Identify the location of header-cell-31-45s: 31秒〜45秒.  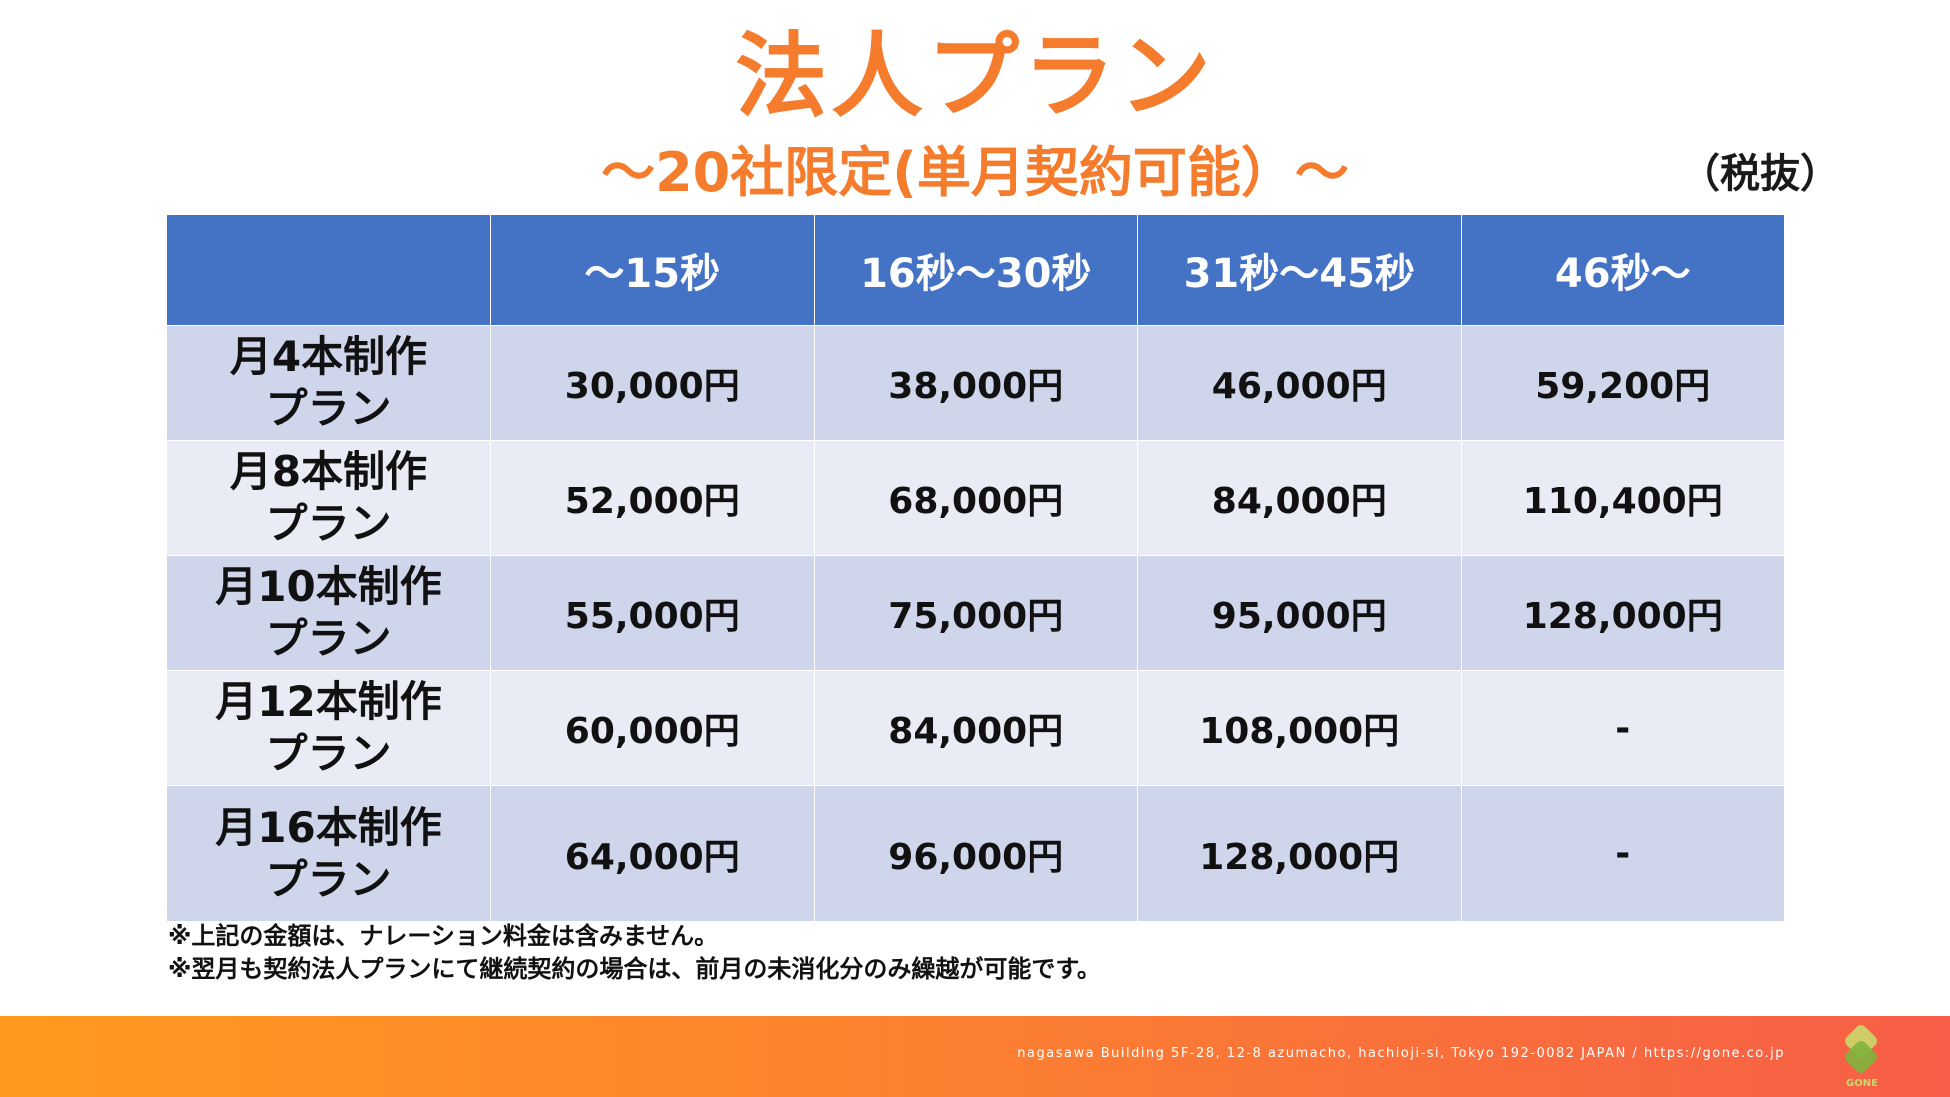
(1299, 270).